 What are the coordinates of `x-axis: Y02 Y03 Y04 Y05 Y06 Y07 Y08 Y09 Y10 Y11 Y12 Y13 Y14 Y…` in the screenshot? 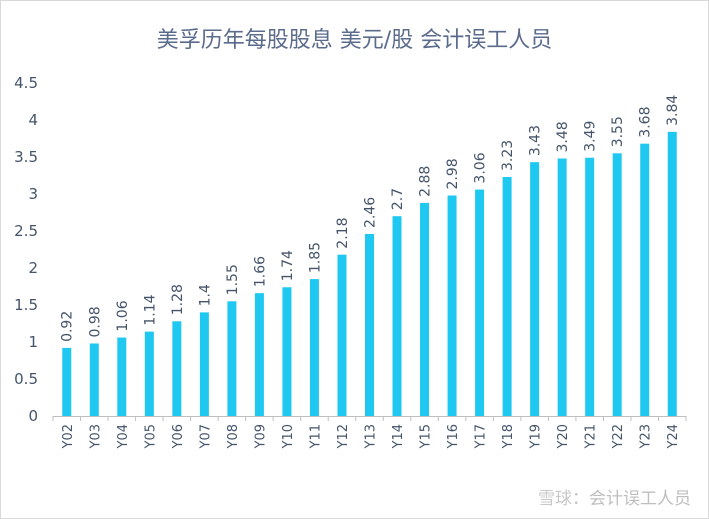 It's located at (369, 432).